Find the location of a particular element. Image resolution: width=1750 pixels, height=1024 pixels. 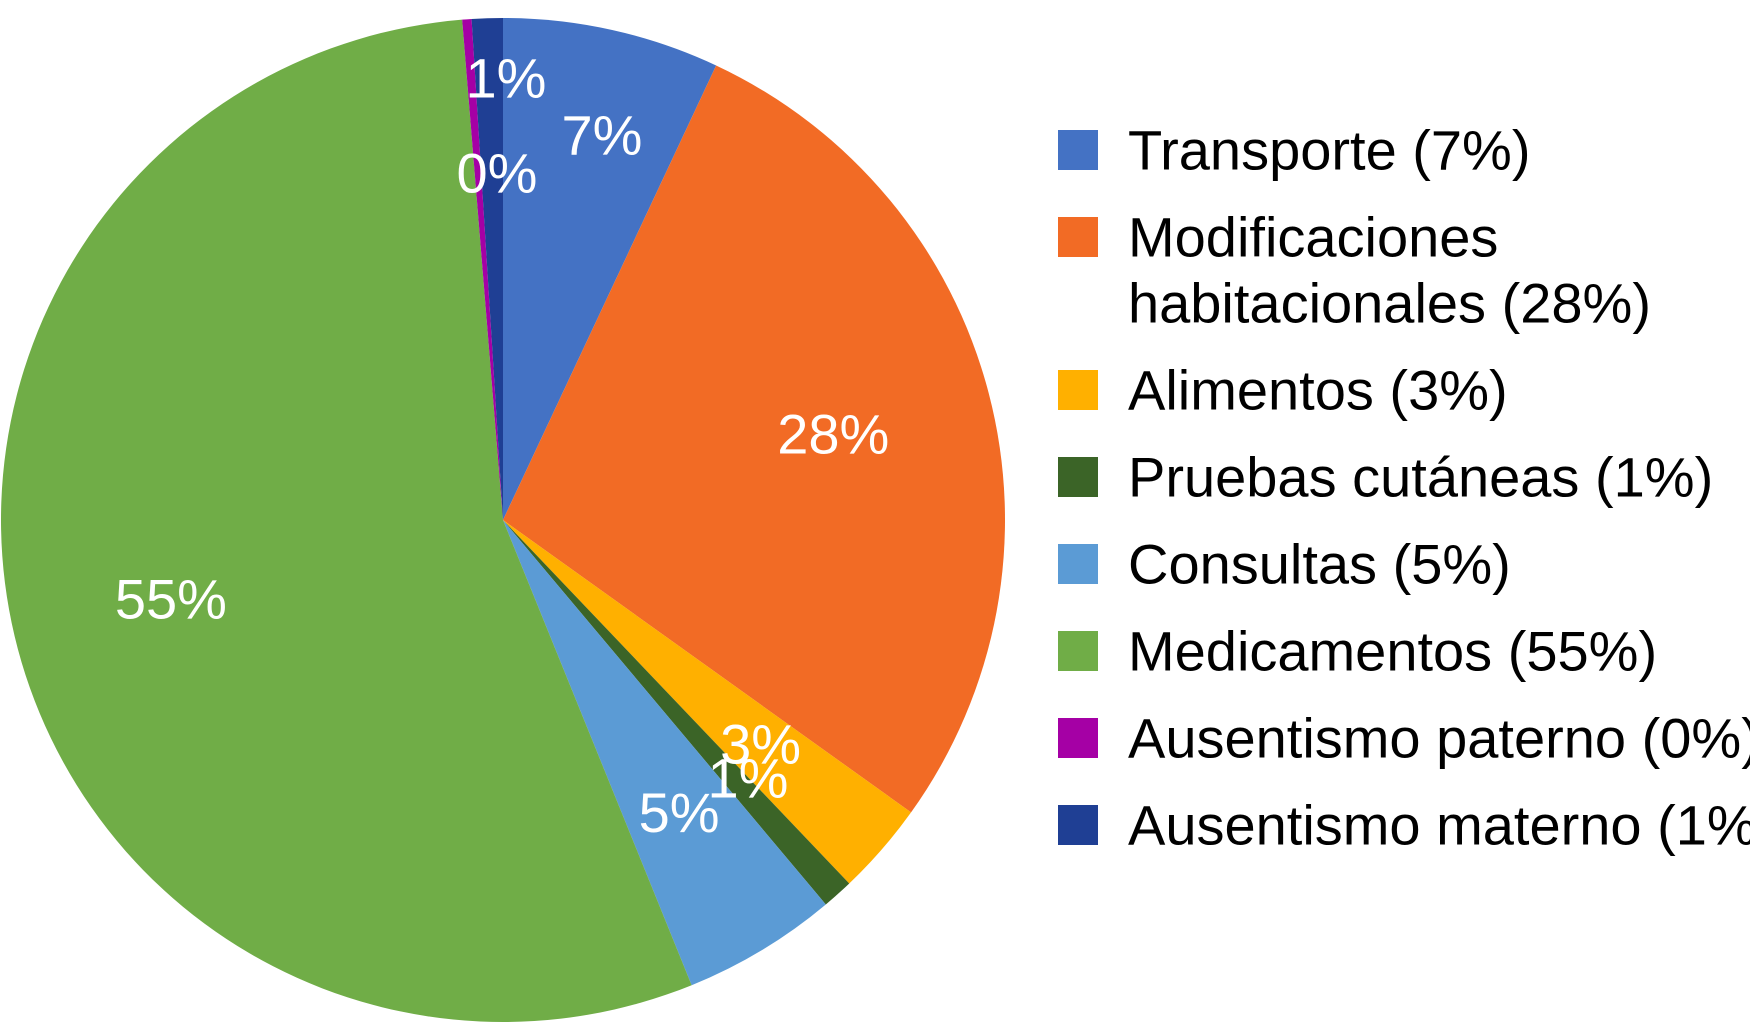

pie-slice-label: 55% is located at coordinates (171, 598).